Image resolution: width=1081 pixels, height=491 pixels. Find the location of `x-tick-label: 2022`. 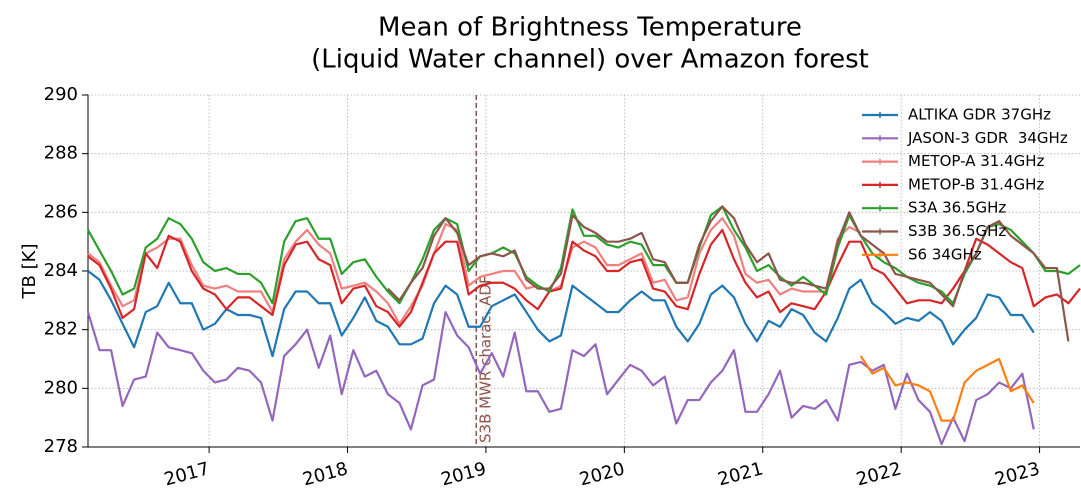

x-tick-label: 2022 is located at coordinates (879, 474).